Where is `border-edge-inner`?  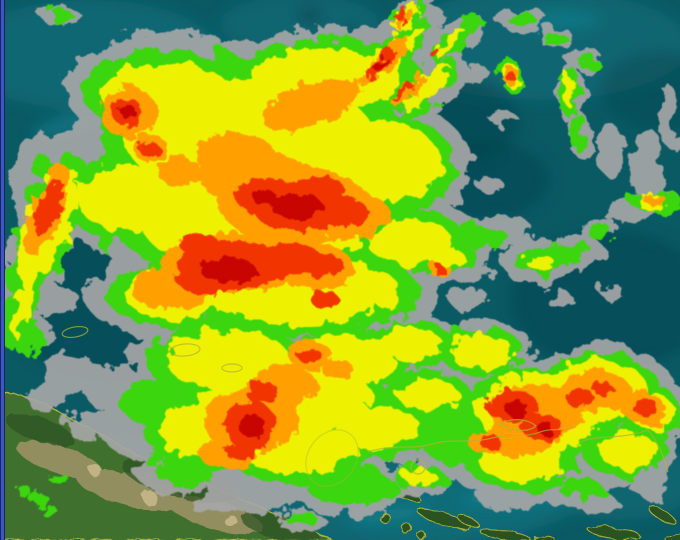
border-edge-inner is located at coordinates (4, 270).